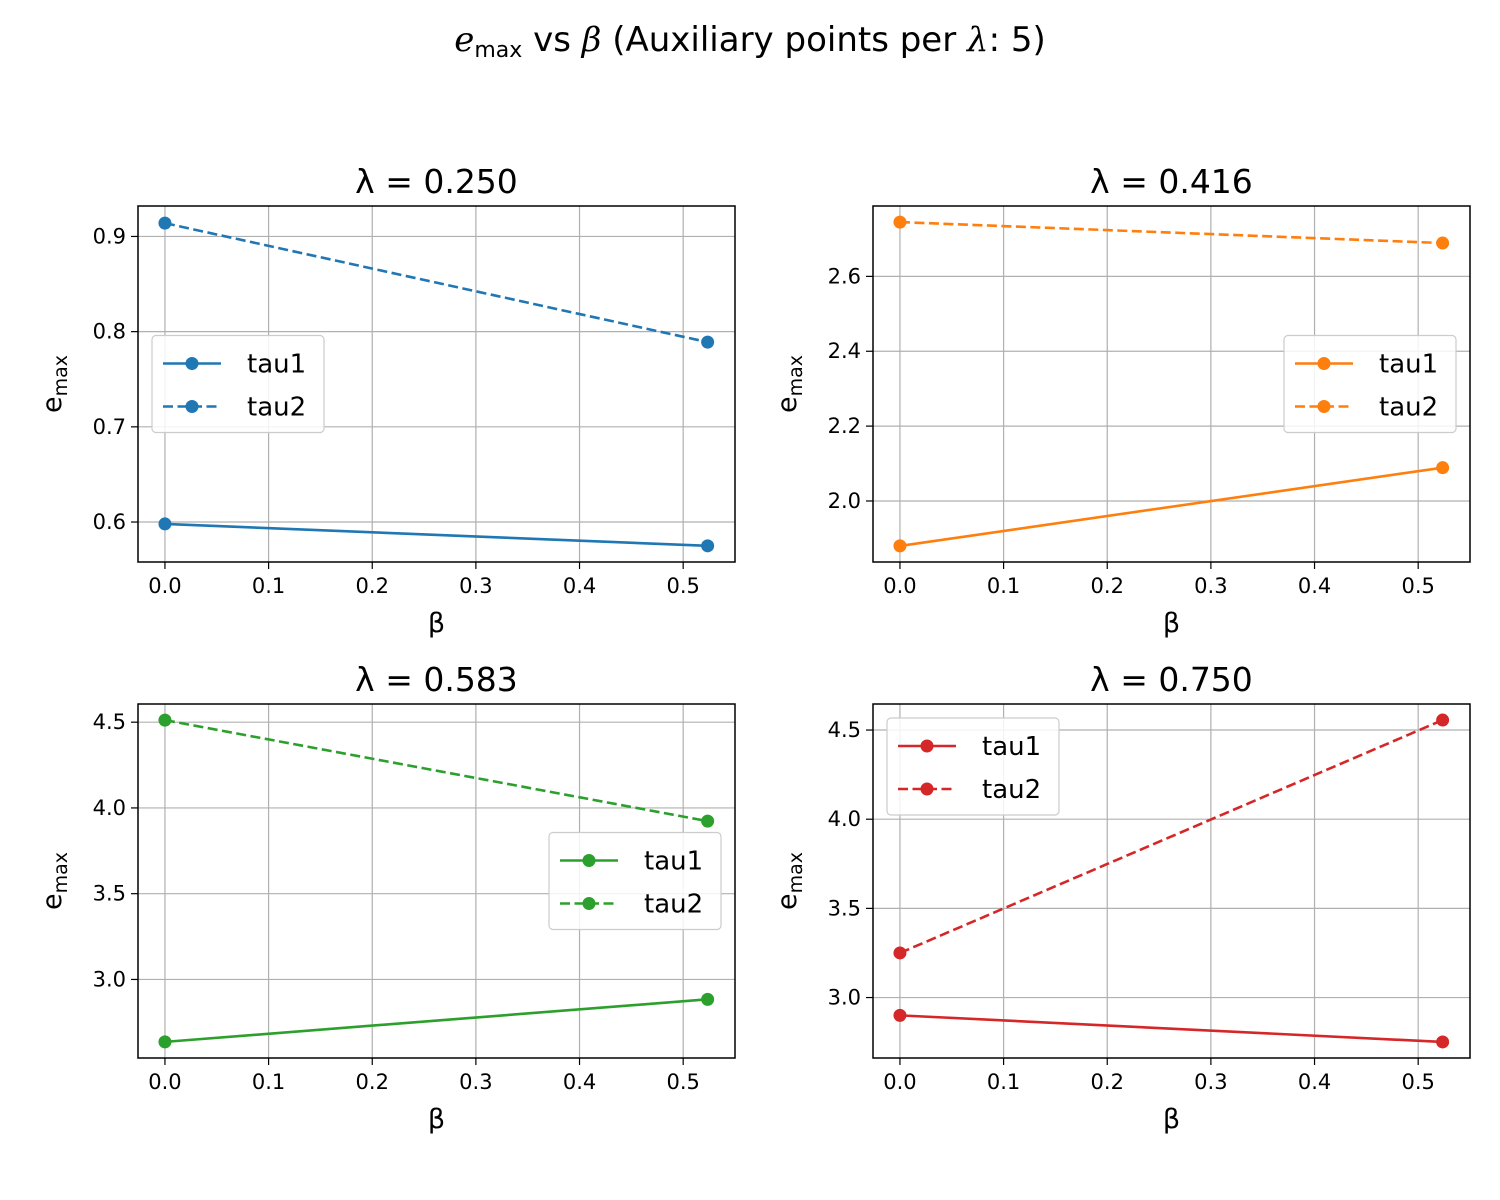  I want to click on title-aux-count: : 5), so click(1017, 40).